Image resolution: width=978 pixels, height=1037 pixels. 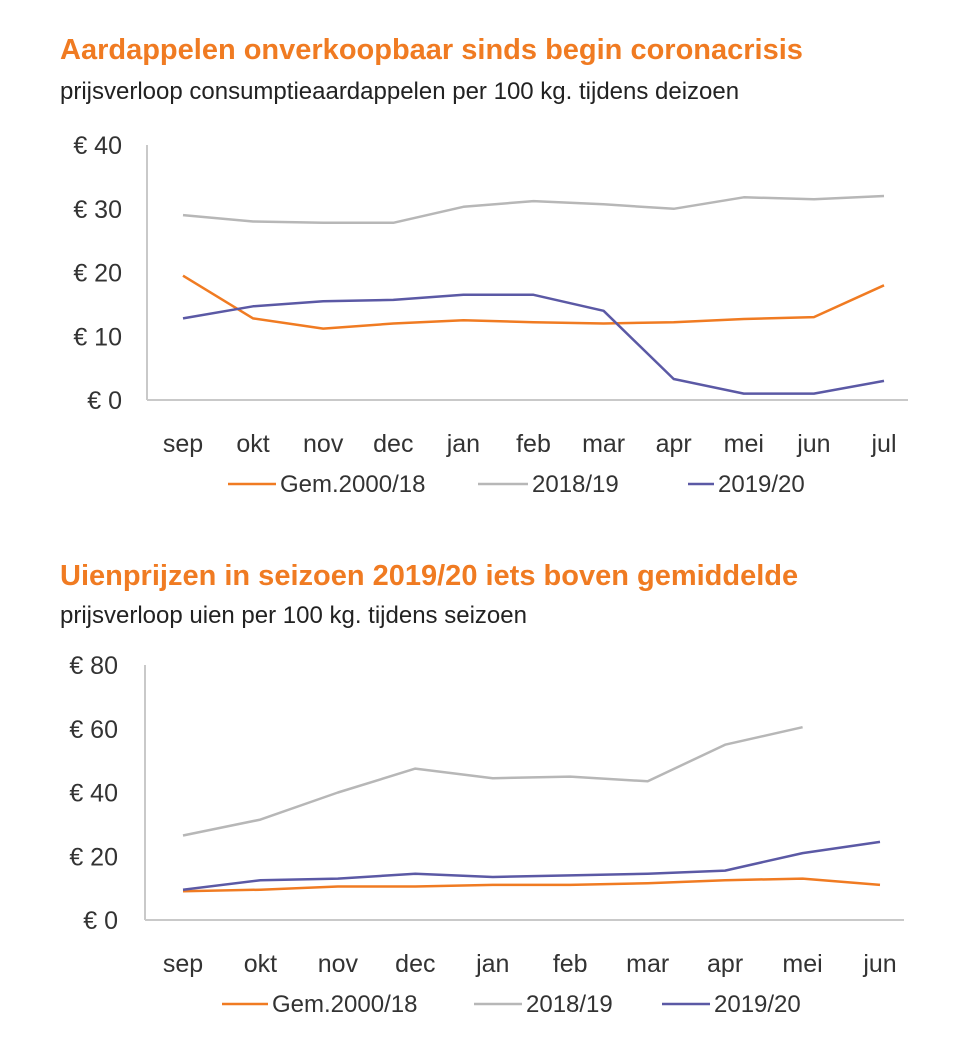 I want to click on x-tick-label: jul, so click(x=883, y=444).